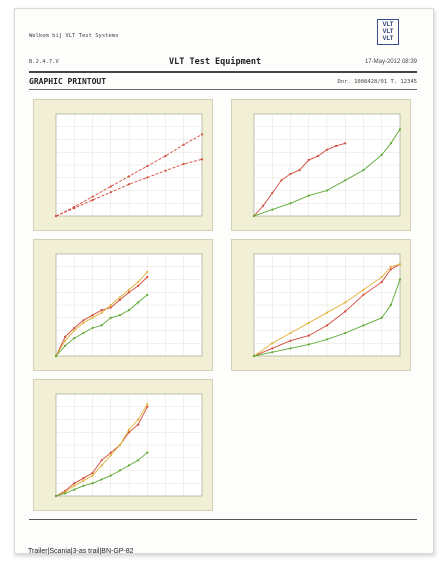 The height and width of the screenshot is (565, 446). Describe the element at coordinates (68, 81) in the screenshot. I see `section-title: GRAPHIC PRINTOUT` at that location.